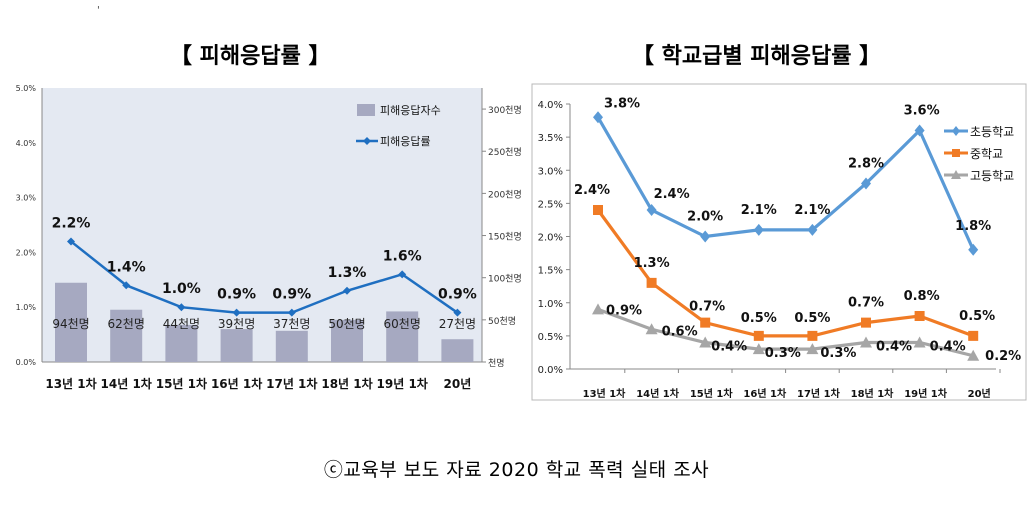 The width and height of the screenshot is (1033, 507). Describe the element at coordinates (680, 331) in the screenshot. I see `right-data-label: 0.6%` at that location.